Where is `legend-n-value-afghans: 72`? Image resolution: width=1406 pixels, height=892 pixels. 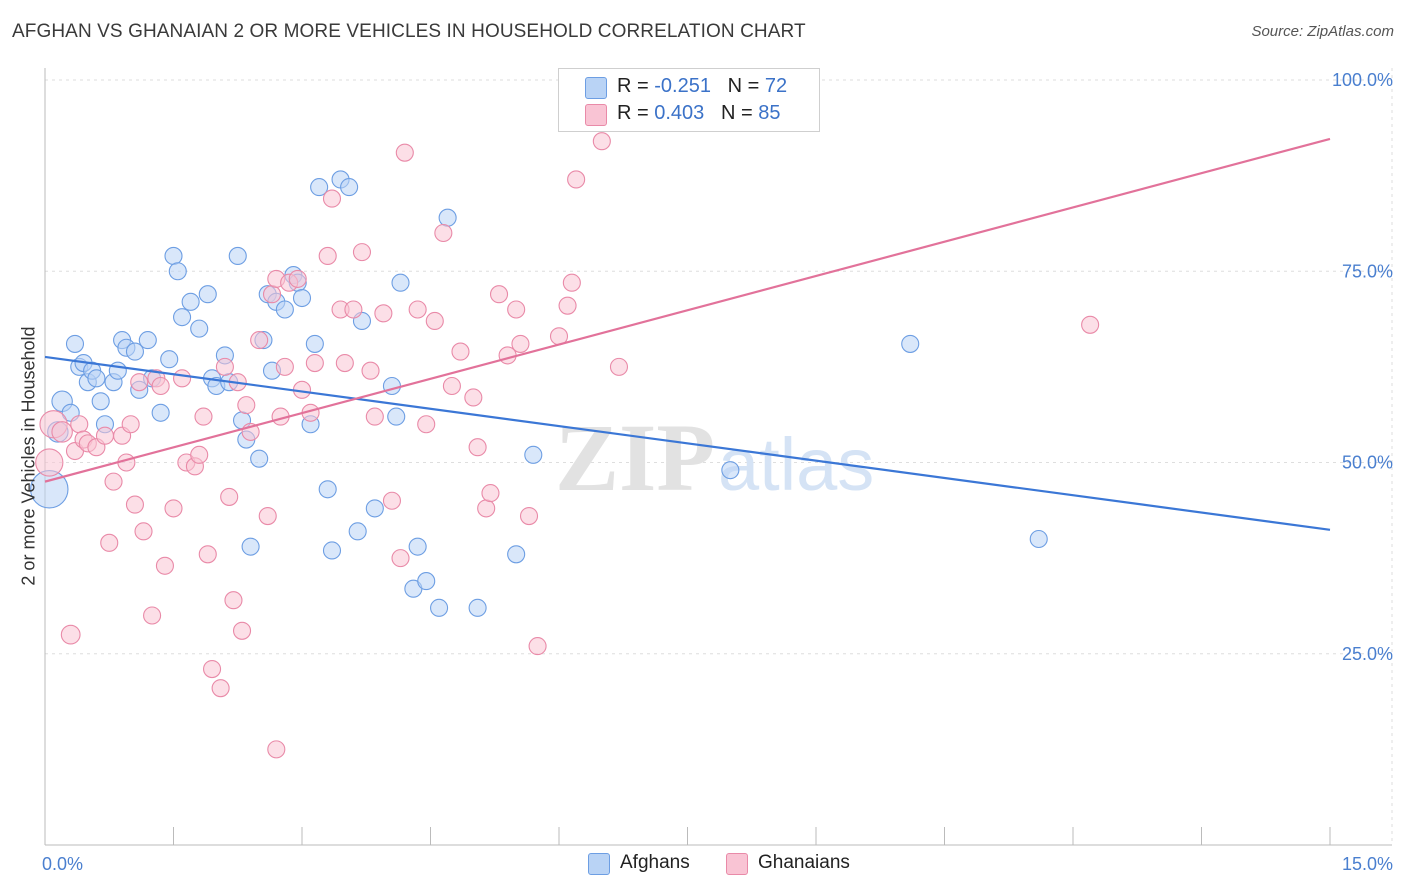 legend-n-value-afghans: 72 is located at coordinates (776, 86).